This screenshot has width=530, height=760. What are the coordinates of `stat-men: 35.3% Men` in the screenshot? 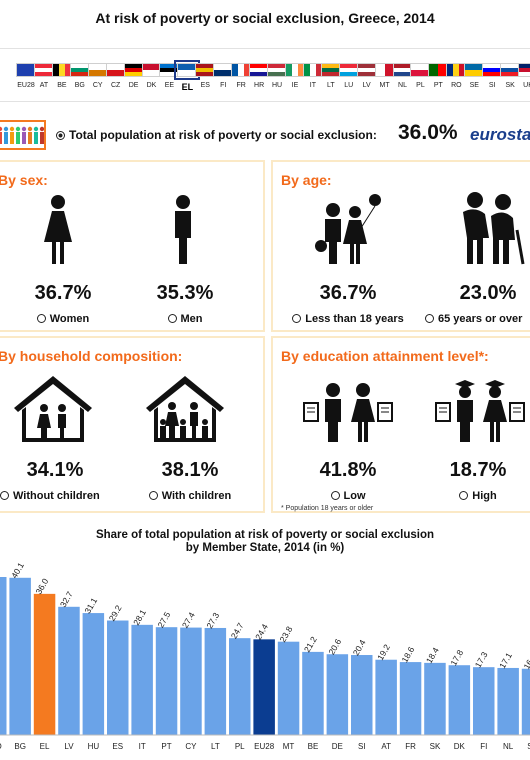 It's located at (185, 303).